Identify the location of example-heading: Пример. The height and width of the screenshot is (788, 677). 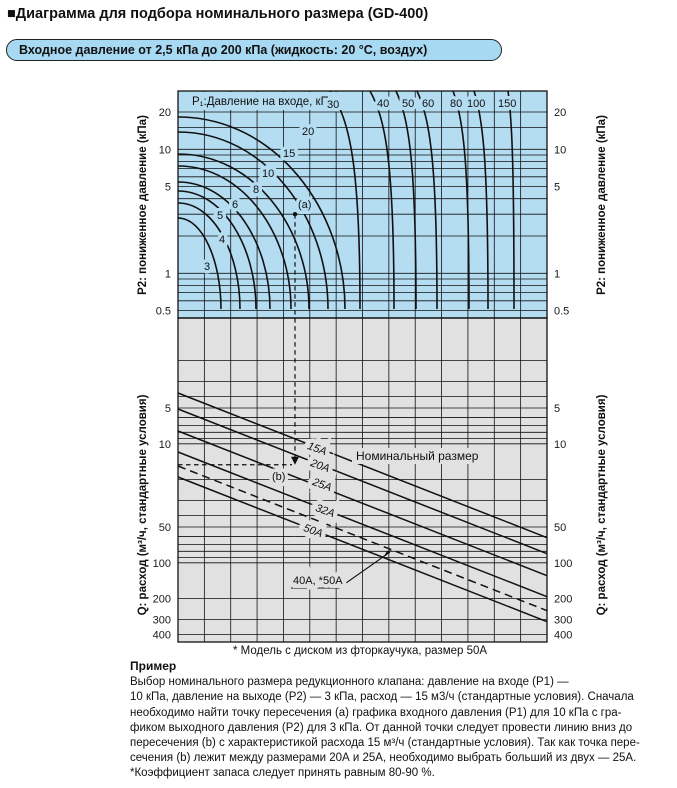
(153, 666).